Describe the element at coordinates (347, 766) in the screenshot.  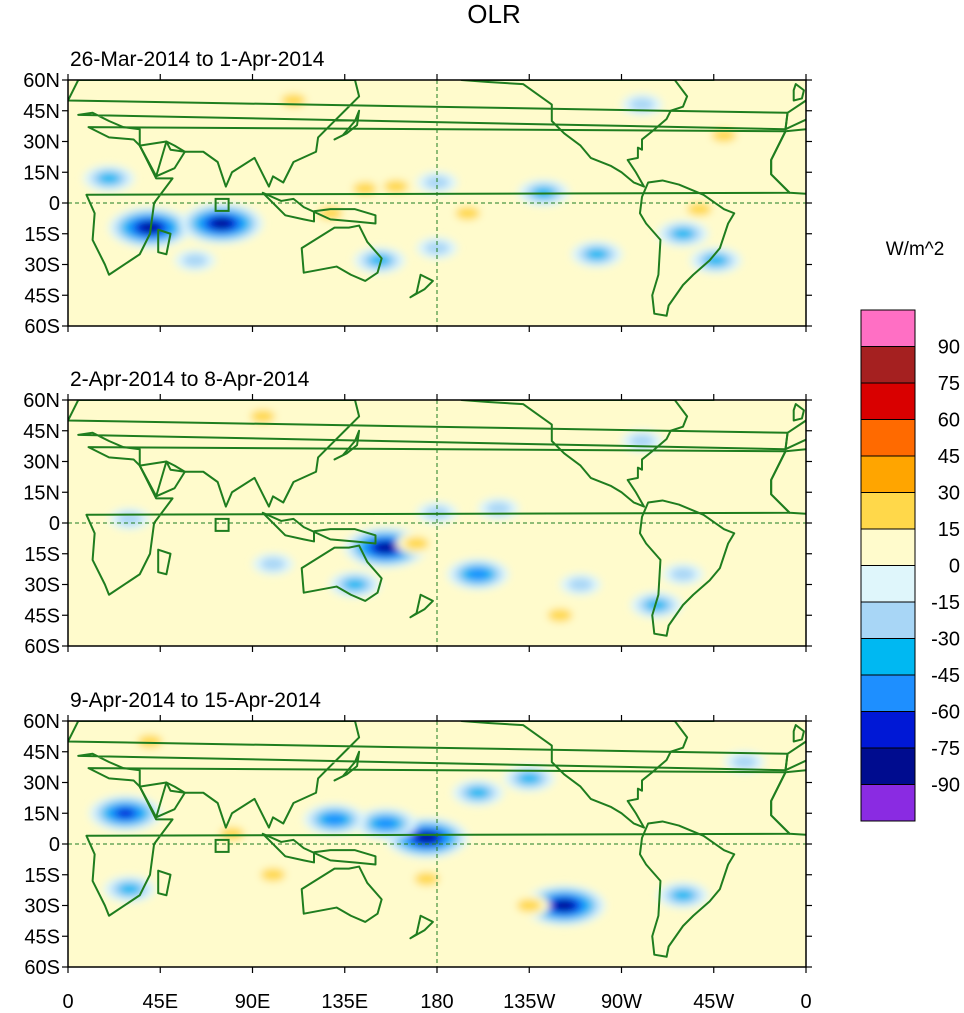
I see `coastline-japan` at that location.